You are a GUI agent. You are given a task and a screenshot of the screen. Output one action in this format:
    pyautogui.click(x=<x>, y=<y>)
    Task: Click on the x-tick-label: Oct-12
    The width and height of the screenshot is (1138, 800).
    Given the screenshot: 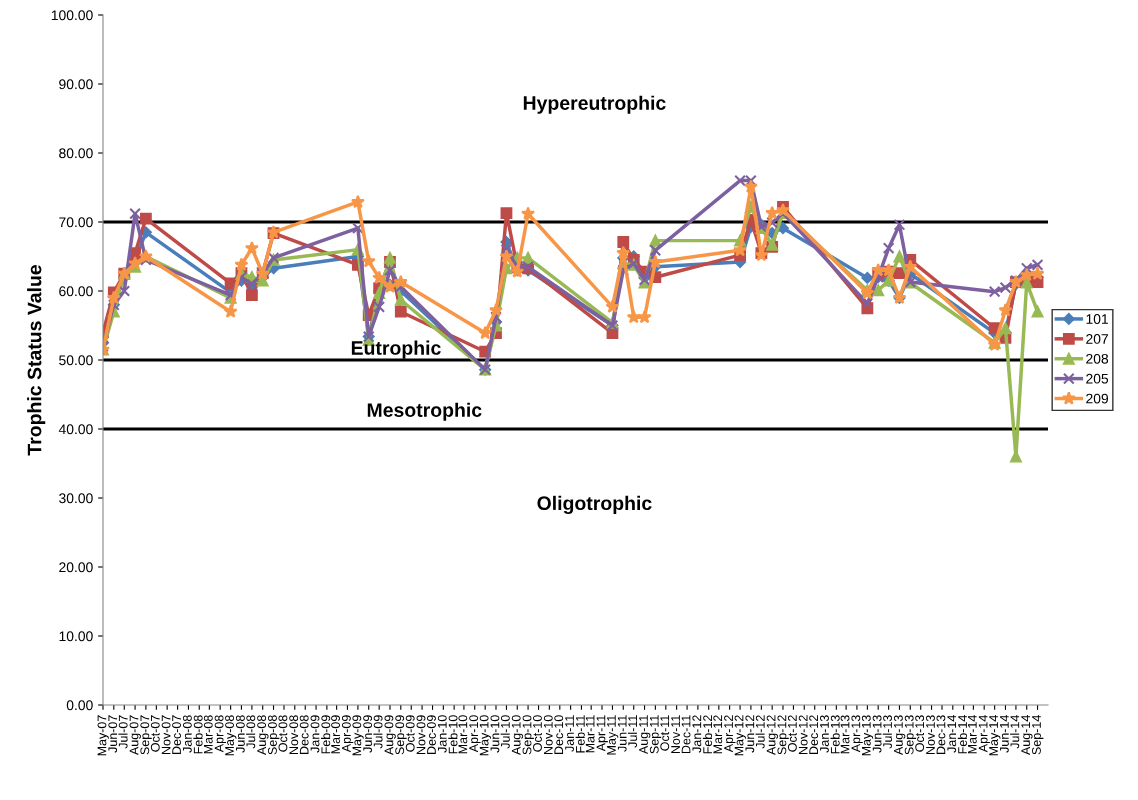 What is the action you would take?
    pyautogui.click(x=792, y=733)
    